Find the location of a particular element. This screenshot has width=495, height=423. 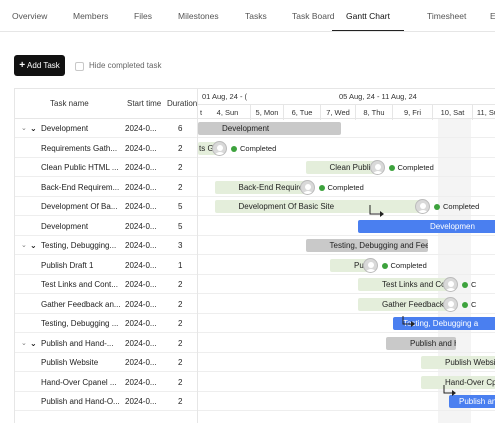

timeline-day: 9, Fri is located at coordinates (412, 112).